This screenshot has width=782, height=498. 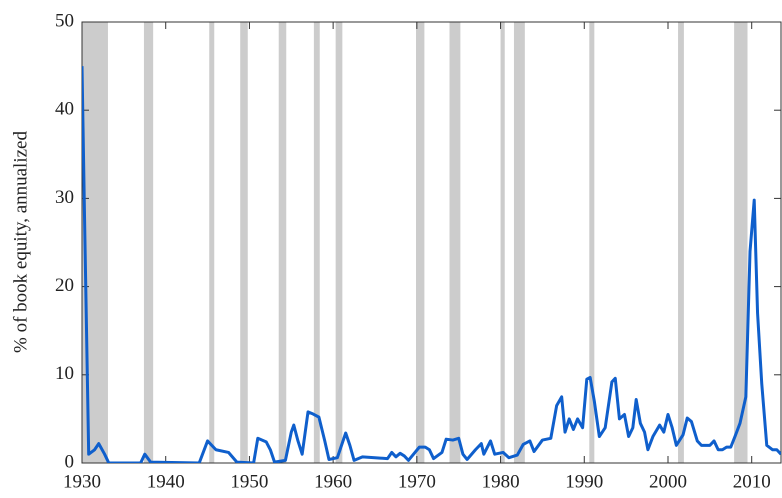 What do you see at coordinates (20, 242) in the screenshot?
I see `y-axis-label: % of book equity, annualized` at bounding box center [20, 242].